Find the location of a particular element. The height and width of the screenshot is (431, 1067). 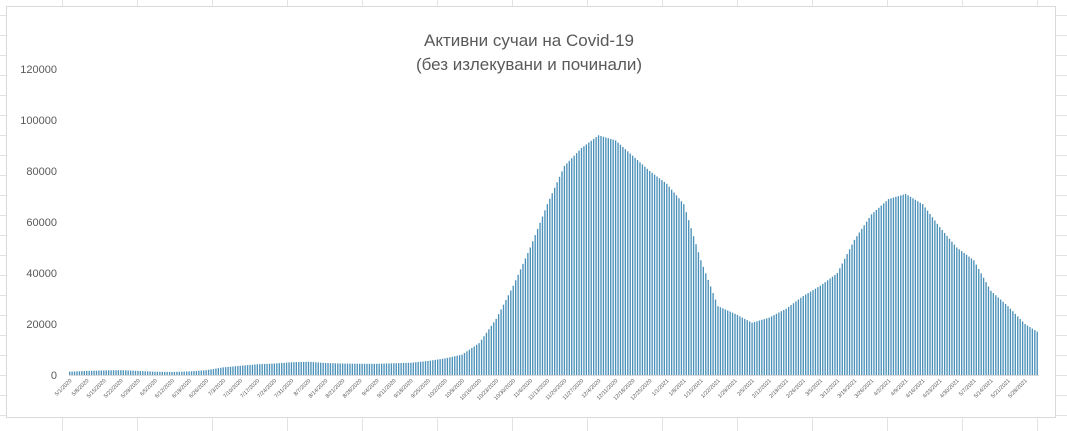

y-tick-label: 40000 is located at coordinates (41, 274).